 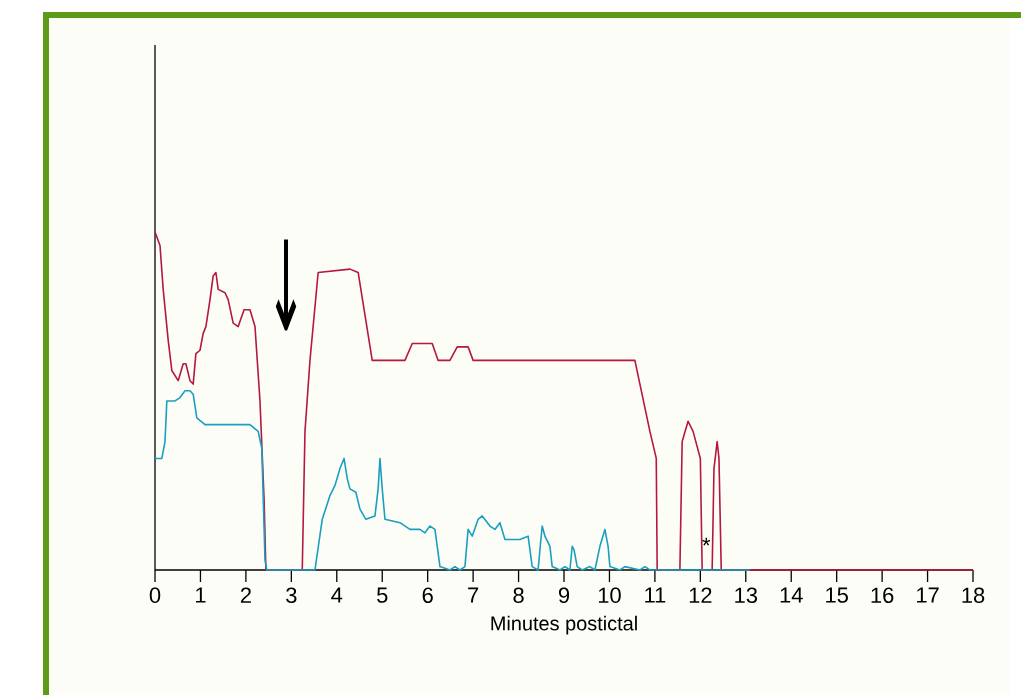 What do you see at coordinates (518, 595) in the screenshot?
I see `x-tick-label: 8` at bounding box center [518, 595].